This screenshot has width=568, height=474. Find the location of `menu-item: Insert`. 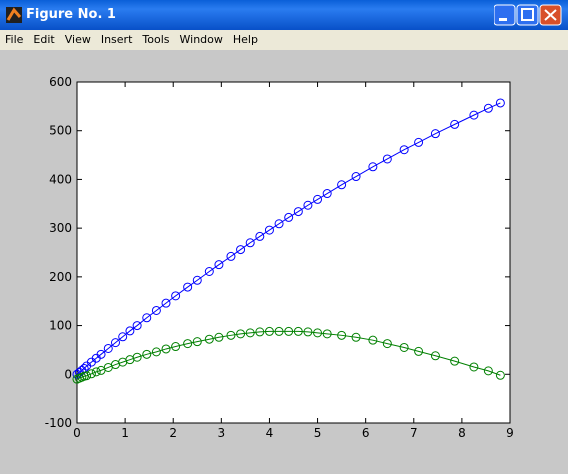

menu-item: Insert is located at coordinates (116, 39).